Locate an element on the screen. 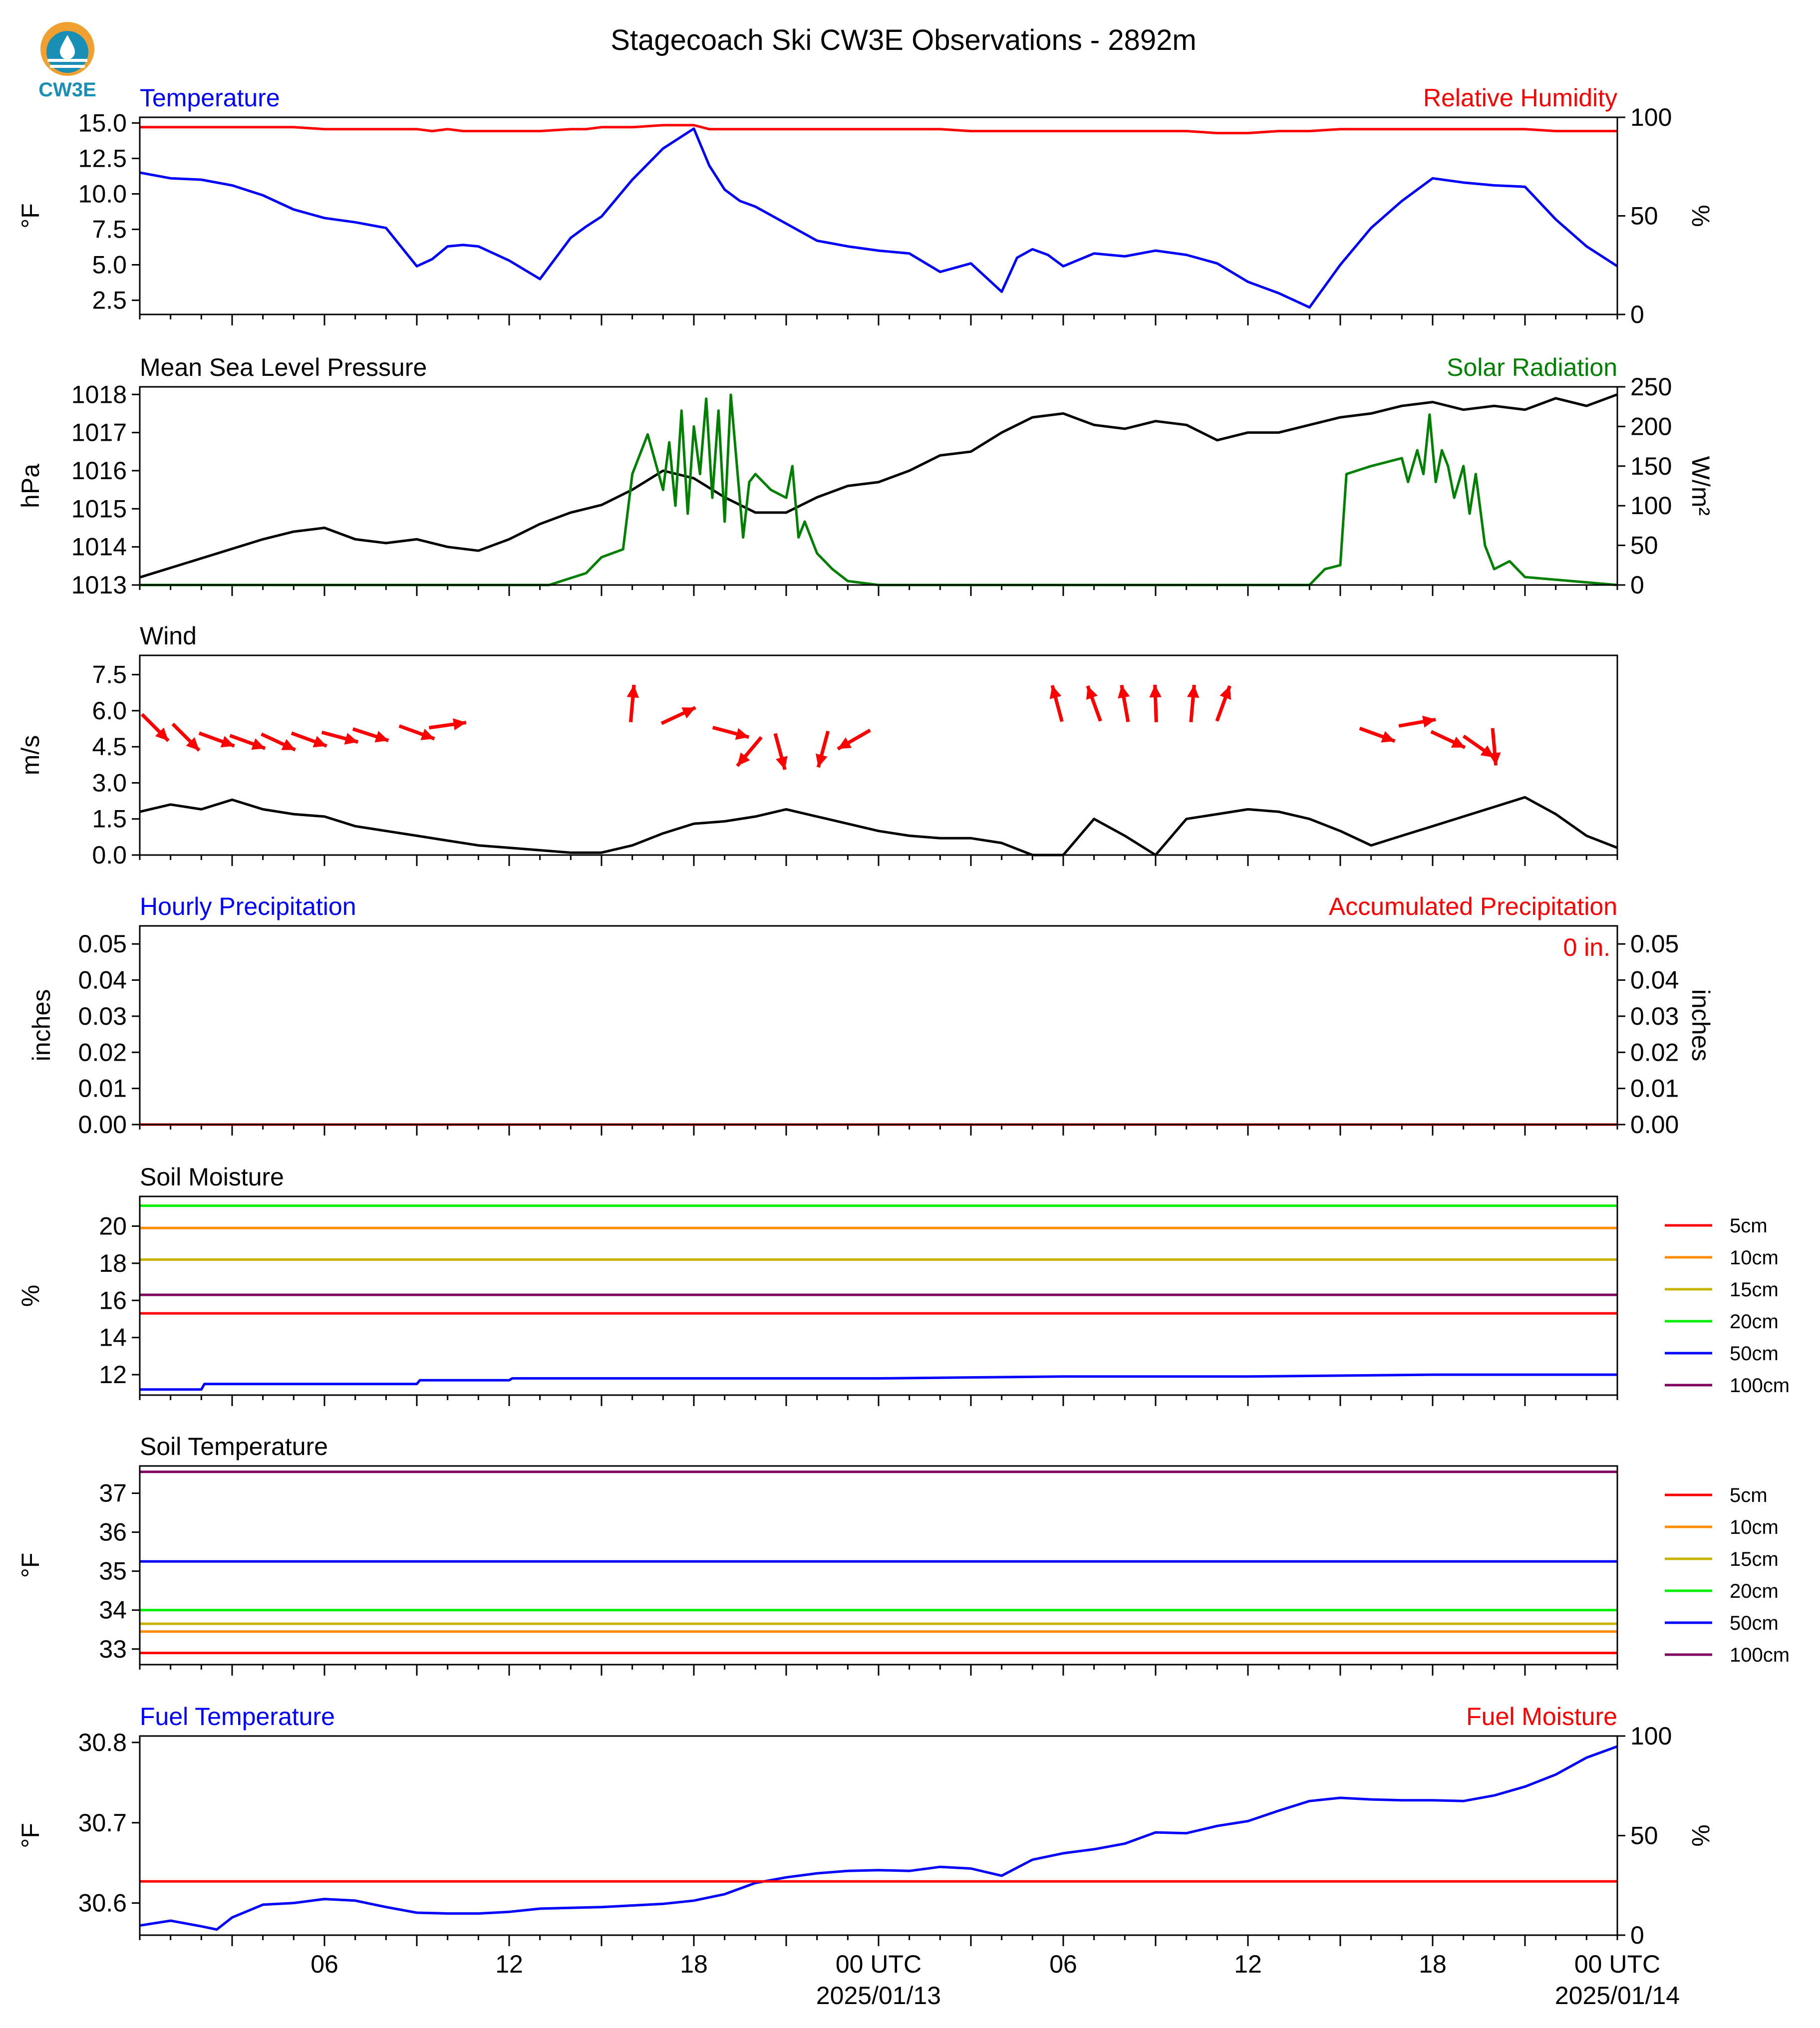  y-tick-label: 4.5 is located at coordinates (109, 747).